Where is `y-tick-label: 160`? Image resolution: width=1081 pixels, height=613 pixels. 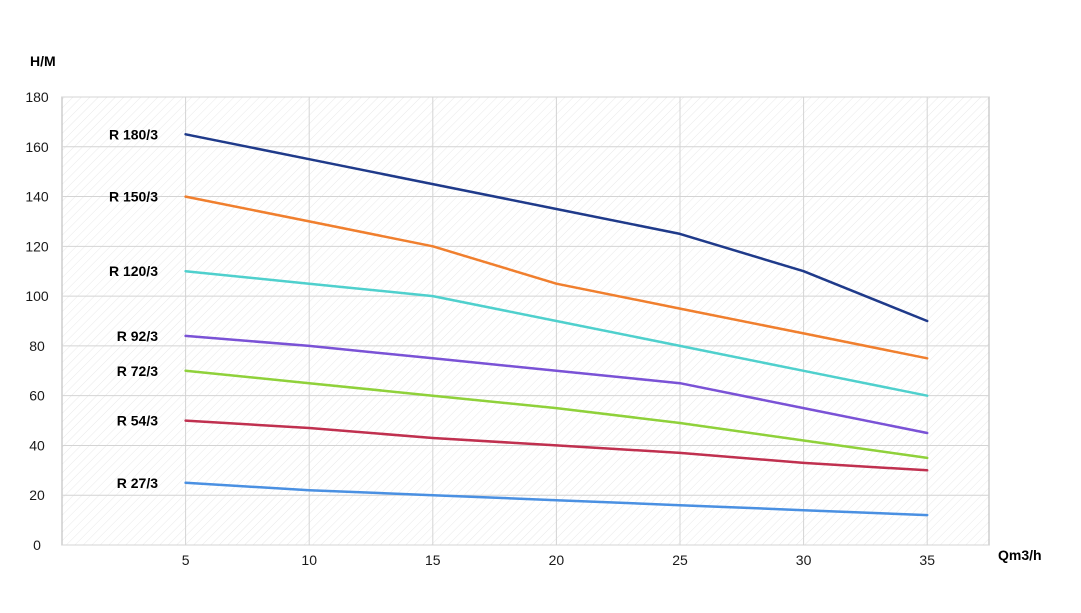 y-tick-label: 160 is located at coordinates (37, 147).